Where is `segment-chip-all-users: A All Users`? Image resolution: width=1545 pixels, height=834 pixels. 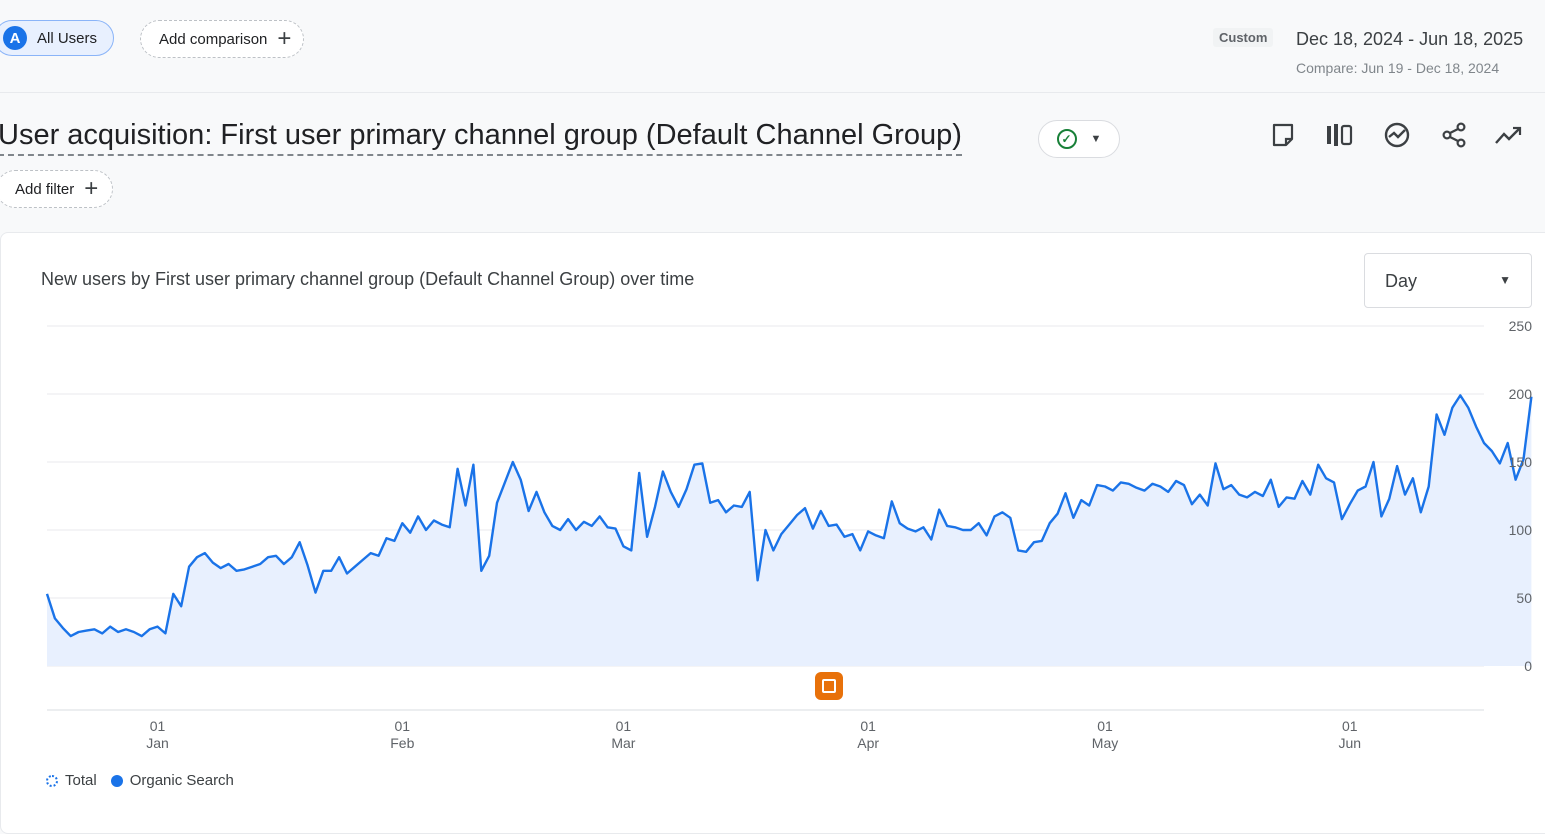
segment-chip-all-users: A All Users is located at coordinates (57, 38).